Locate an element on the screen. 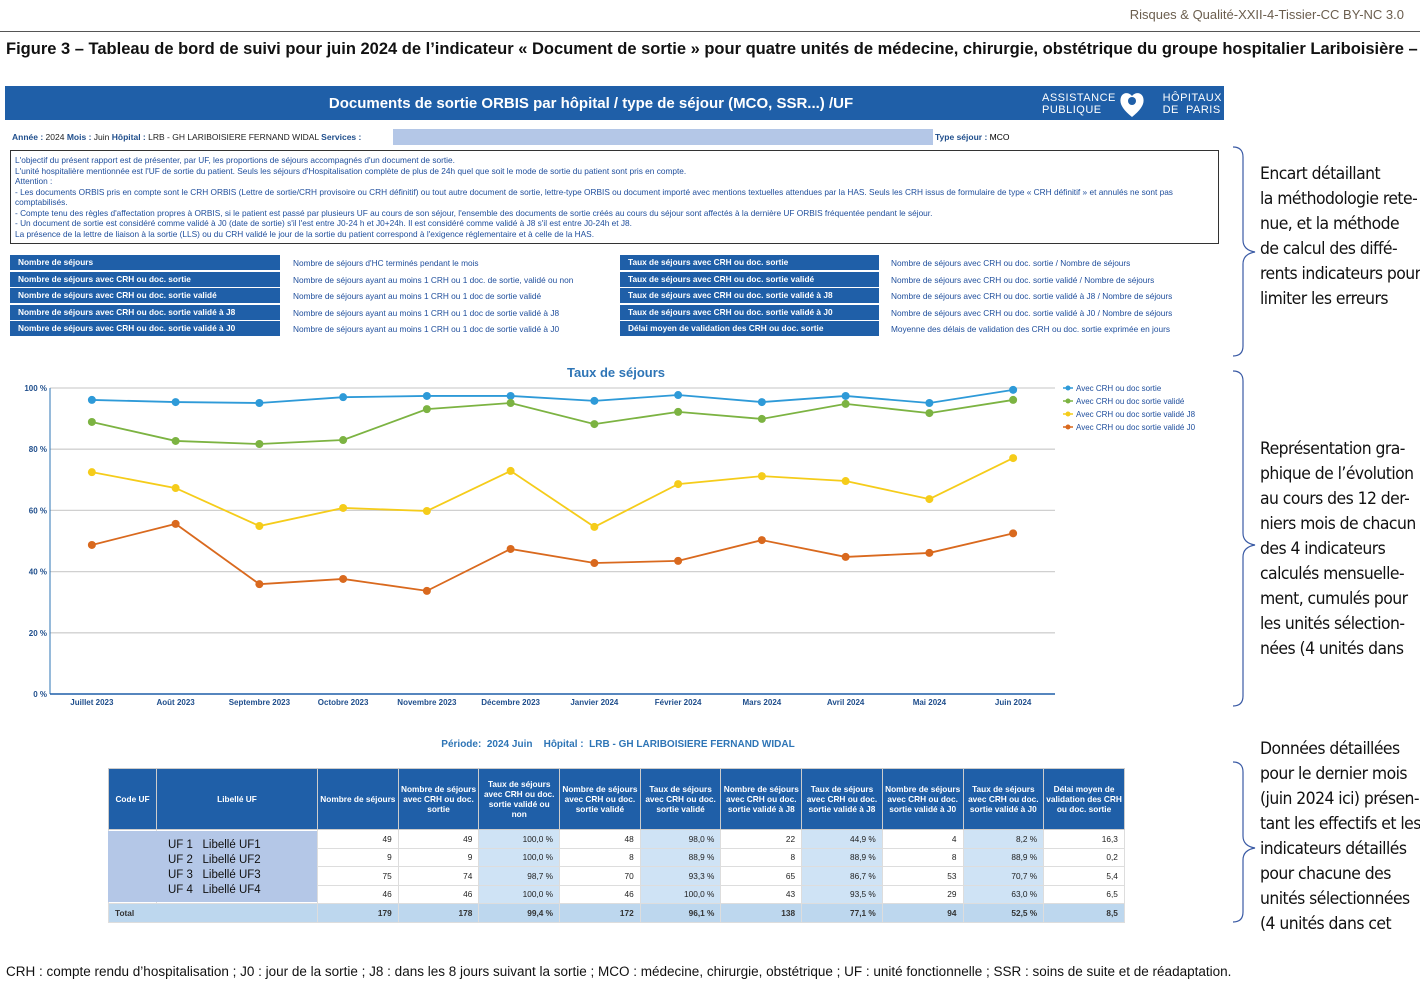 Image resolution: width=1420 pixels, height=982 pixels. annotation-line: rents indicateurs pour is located at coordinates (1340, 274).